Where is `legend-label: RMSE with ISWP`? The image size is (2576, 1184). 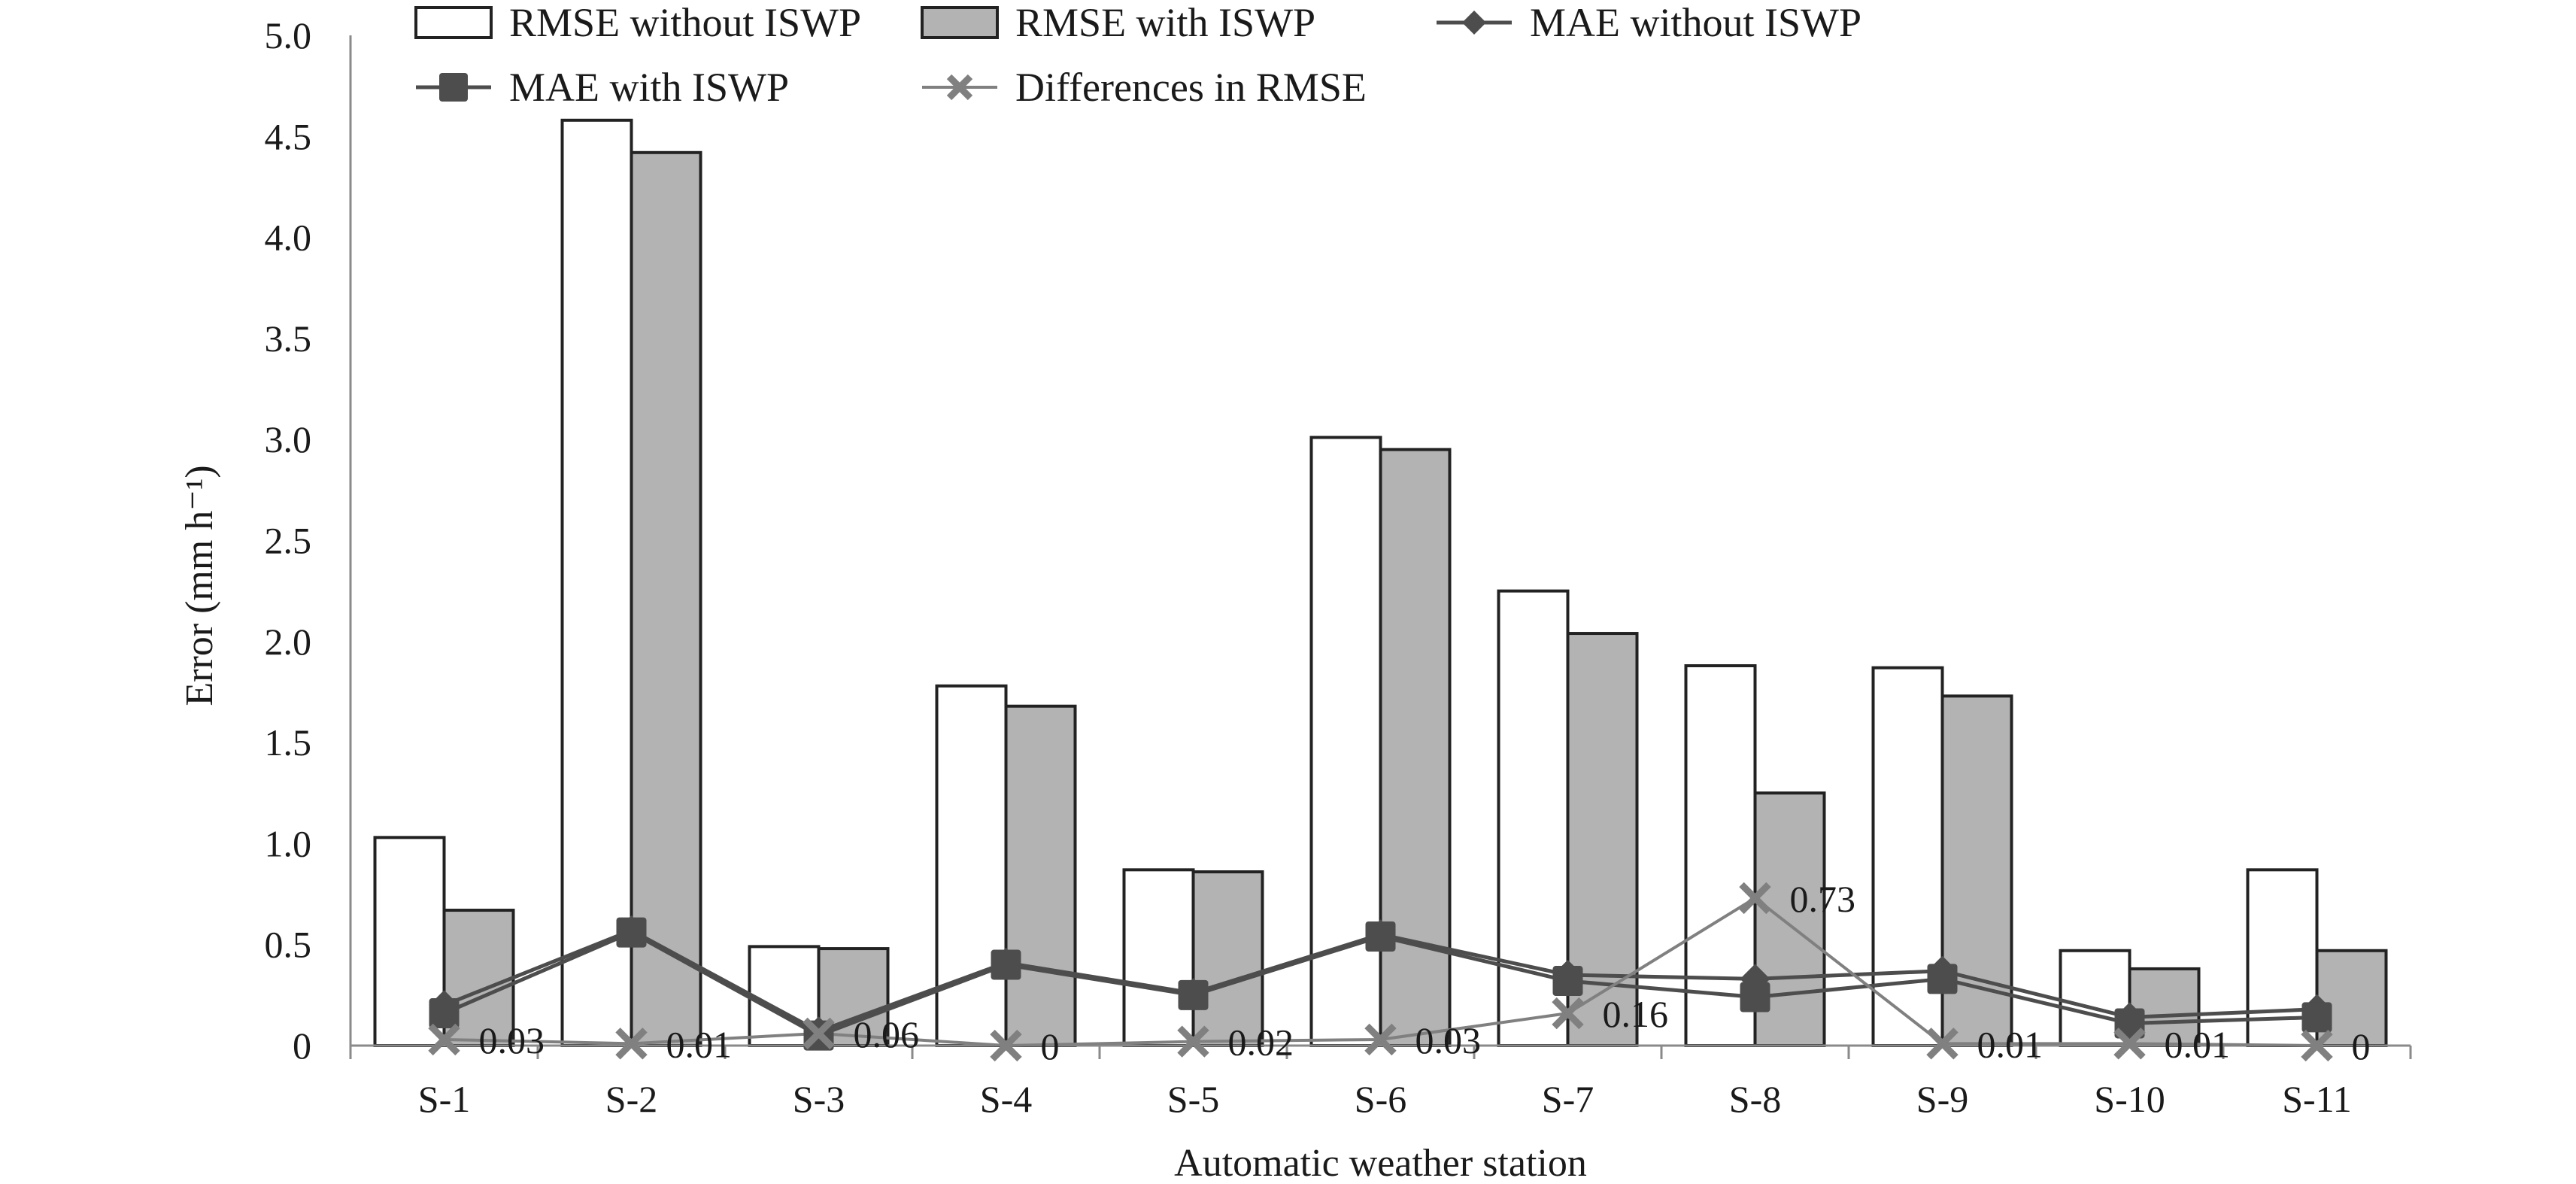
legend-label: RMSE with ISWP is located at coordinates (1165, 22).